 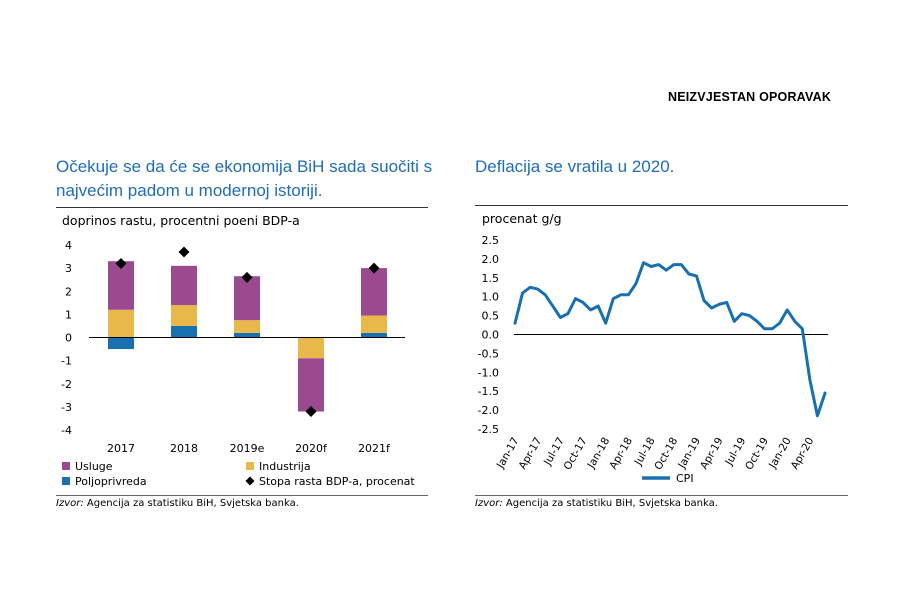 I want to click on left-x-tick-label: 2019e, so click(x=247, y=448).